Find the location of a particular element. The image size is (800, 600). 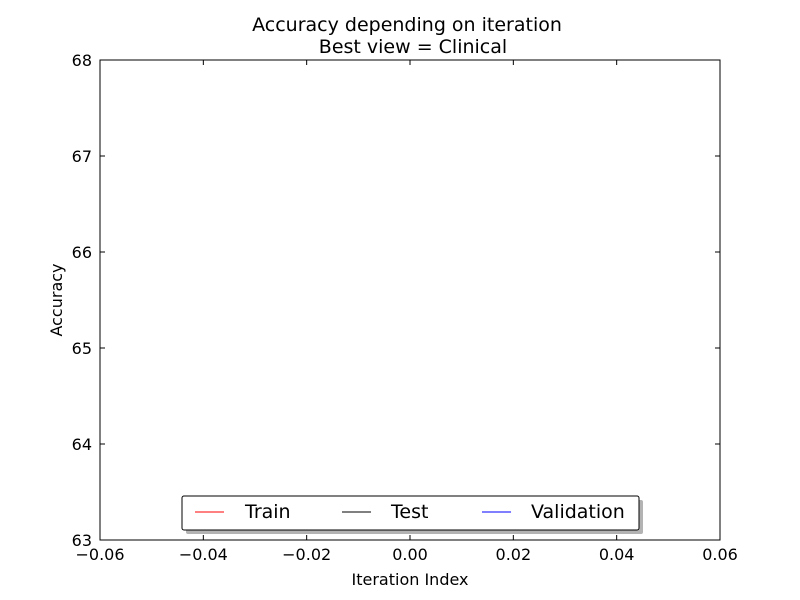

y-tick-label: 66 is located at coordinates (82, 252).